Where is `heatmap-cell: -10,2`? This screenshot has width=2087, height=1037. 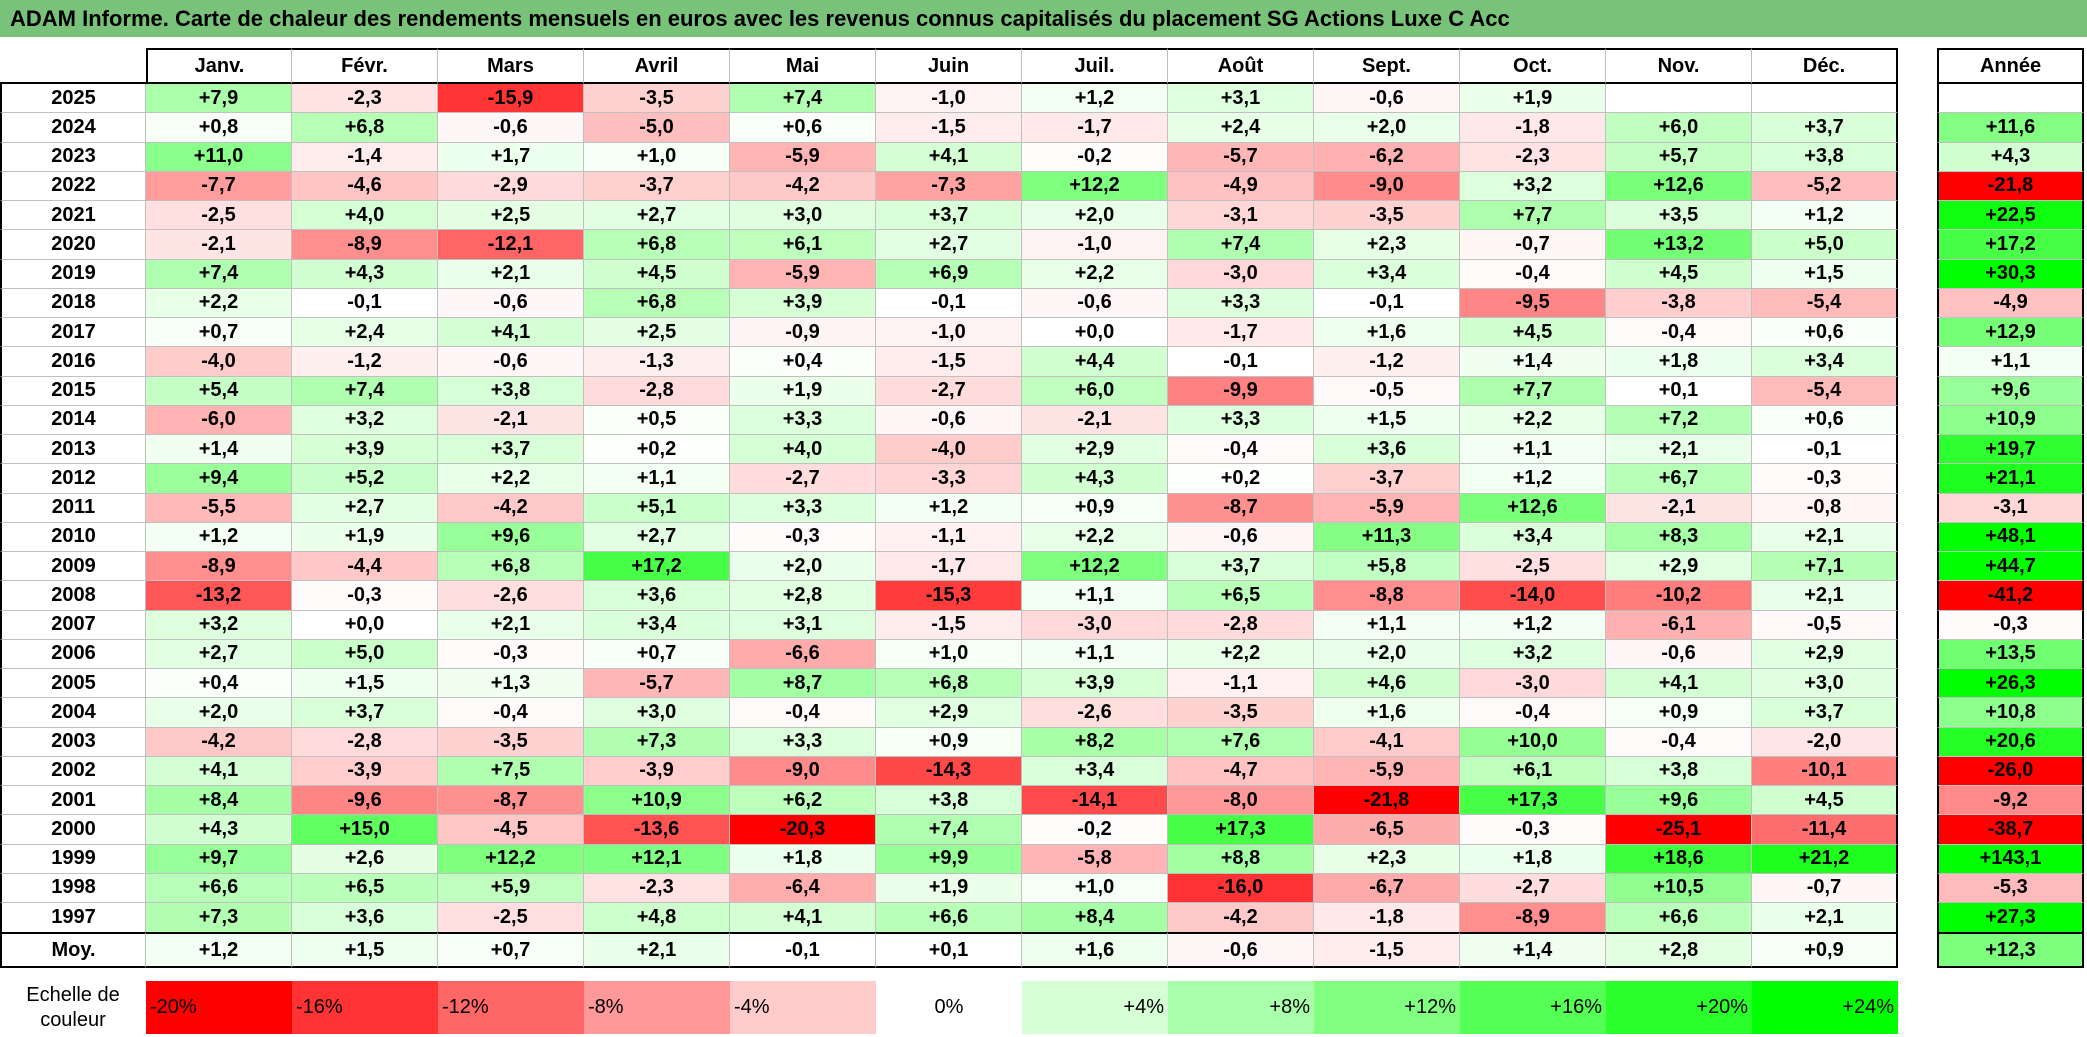
heatmap-cell: -10,2 is located at coordinates (1679, 596).